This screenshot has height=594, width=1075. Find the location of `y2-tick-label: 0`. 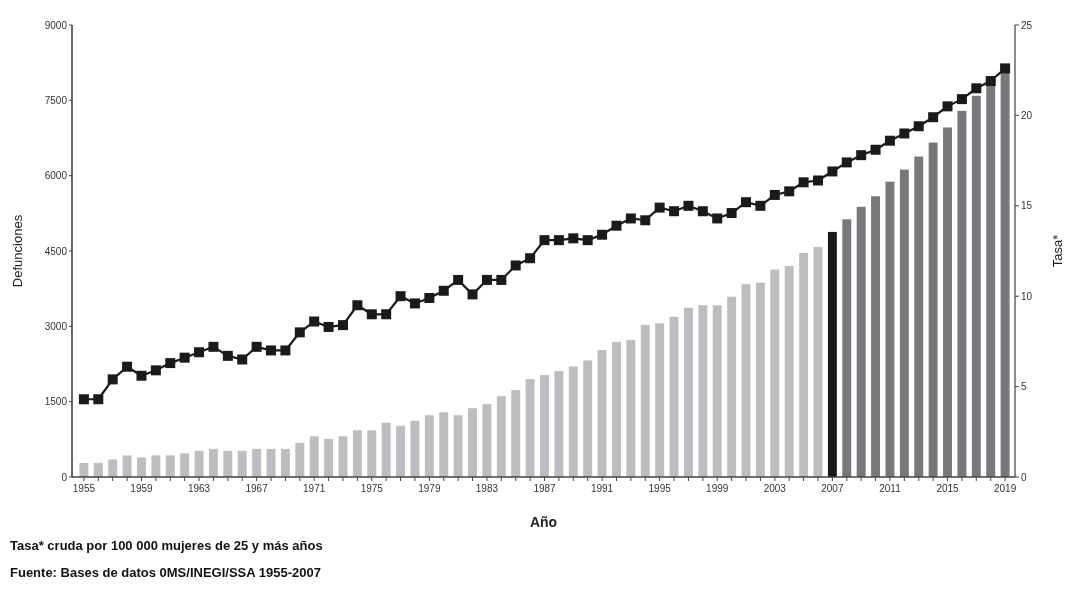

y2-tick-label: 0 is located at coordinates (1024, 477).